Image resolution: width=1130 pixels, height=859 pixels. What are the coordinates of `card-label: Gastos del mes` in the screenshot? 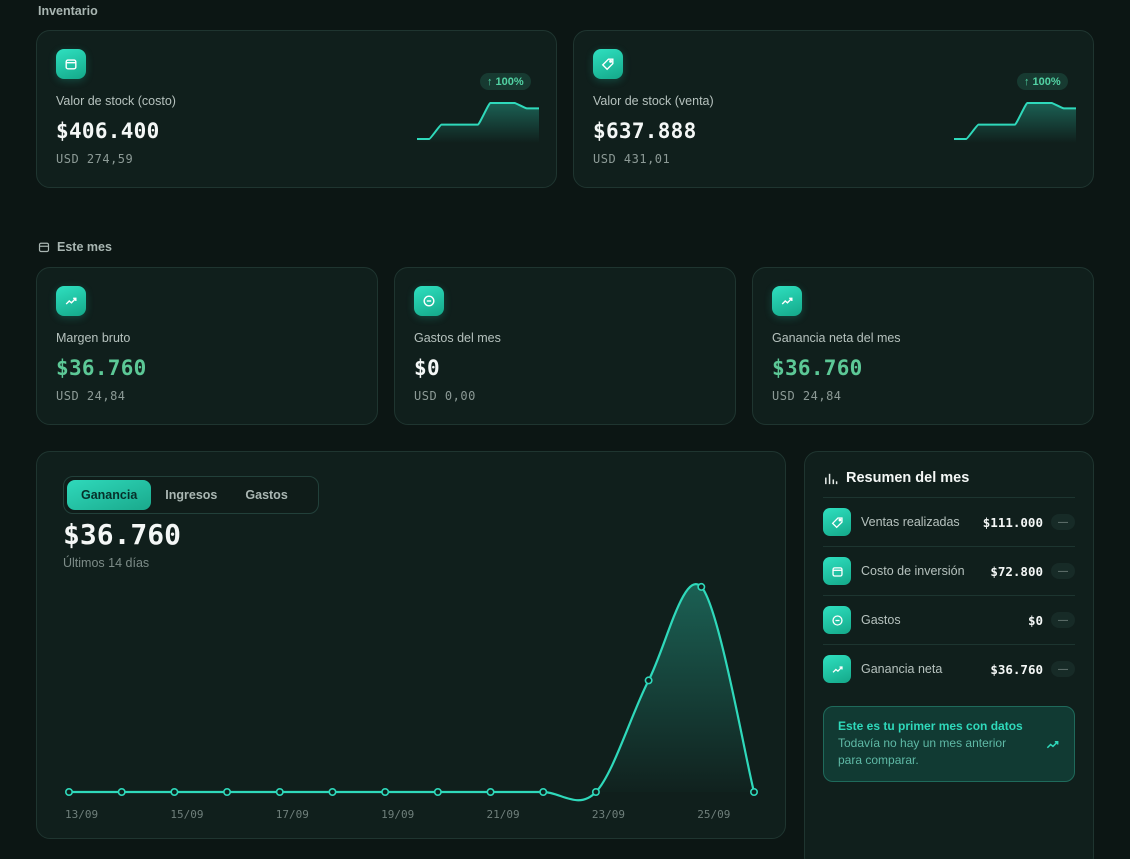 It's located at (457, 338).